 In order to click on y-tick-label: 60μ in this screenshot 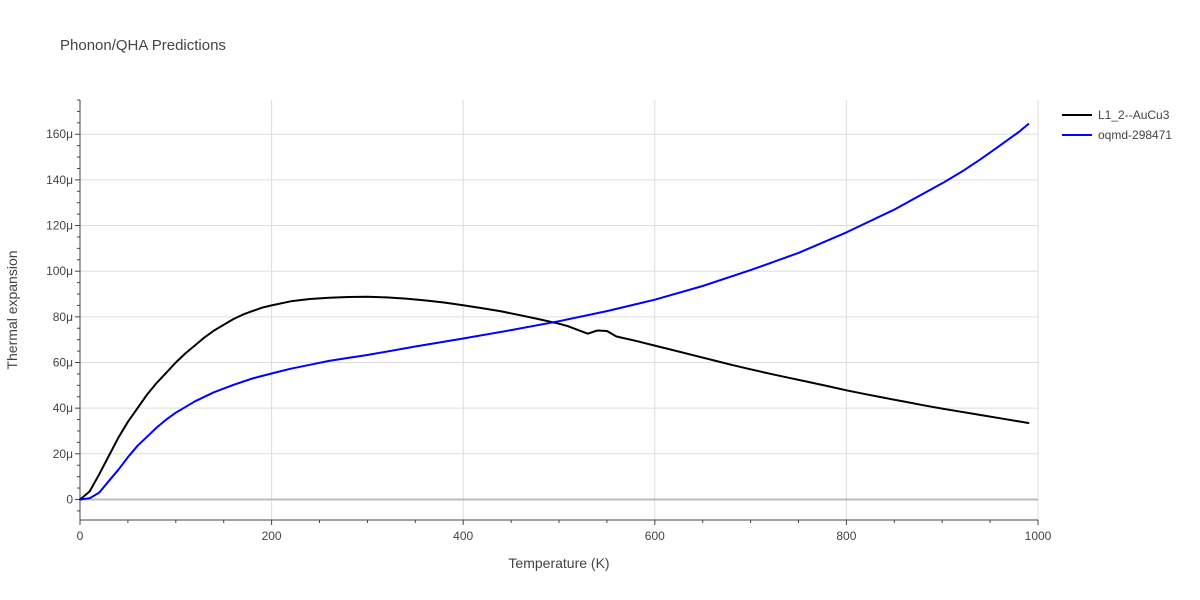, I will do `click(63, 363)`.